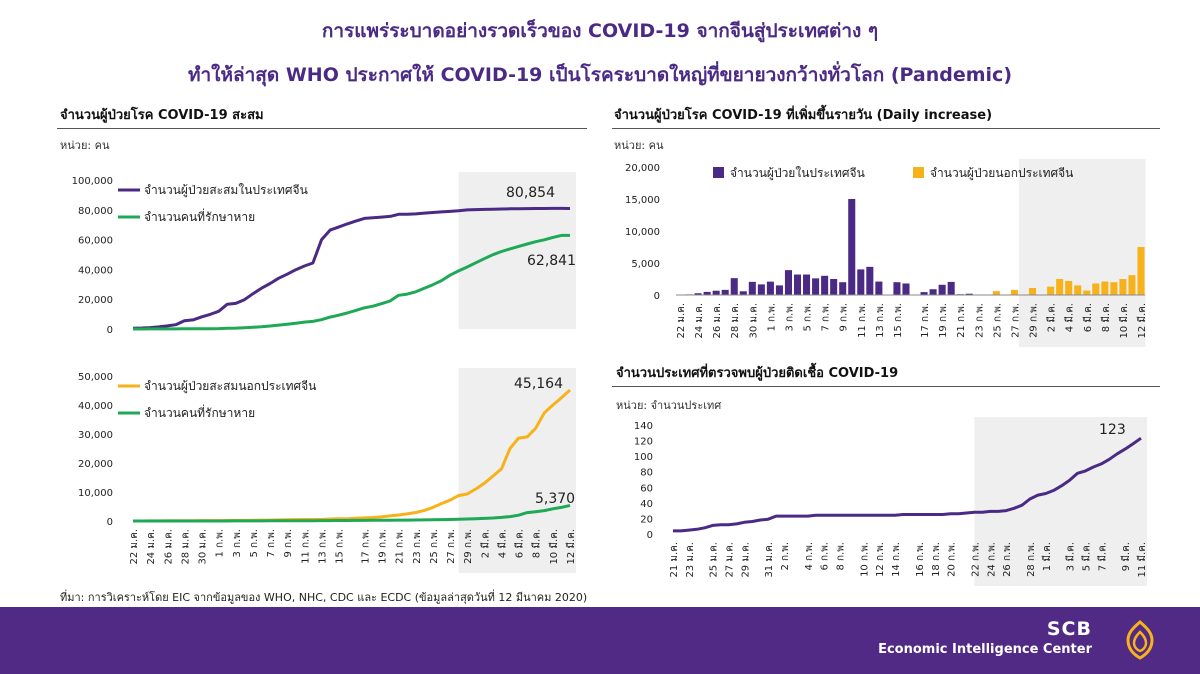  Describe the element at coordinates (642, 200) in the screenshot. I see `y-tick-label: 15,000` at that location.